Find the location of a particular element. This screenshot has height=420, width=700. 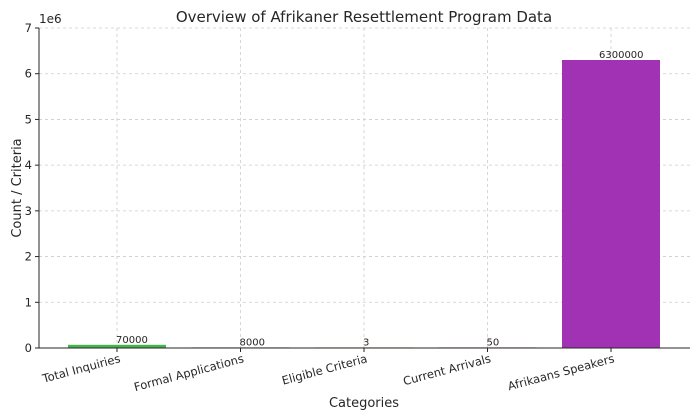

y-tick-label: 7 is located at coordinates (28, 28).